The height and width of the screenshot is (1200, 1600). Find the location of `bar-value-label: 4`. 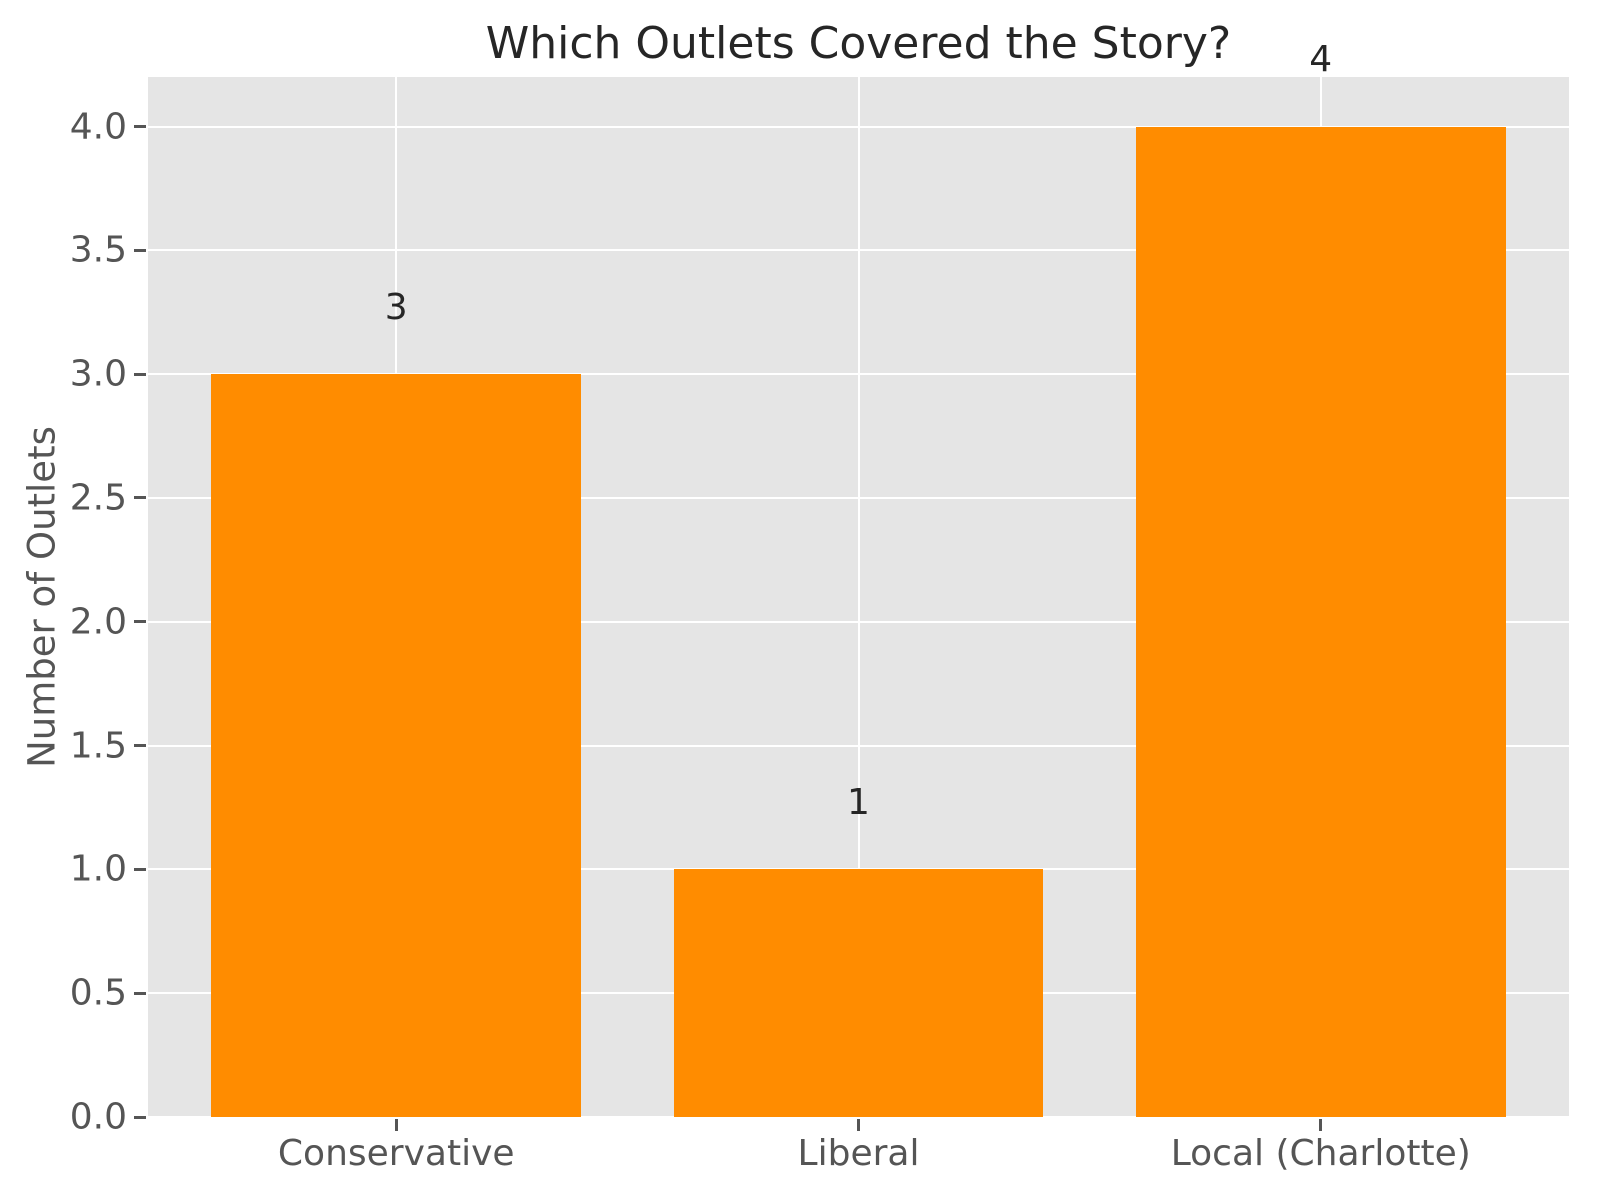

bar-value-label: 4 is located at coordinates (1321, 59).